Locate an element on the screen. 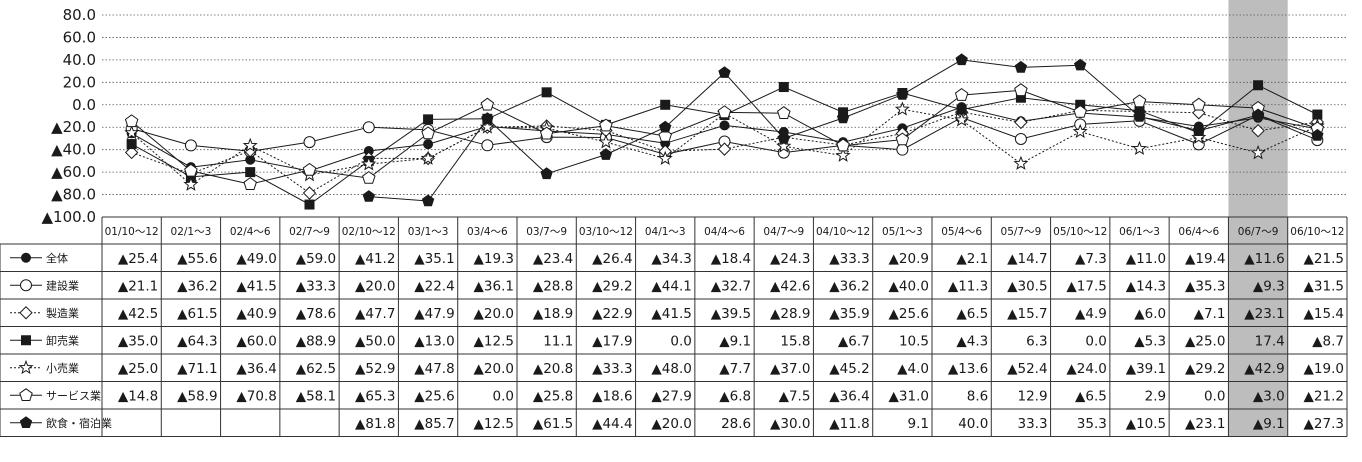 Image resolution: width=1362 pixels, height=462 pixels. table-cell: ▲36.1 is located at coordinates (494, 286).